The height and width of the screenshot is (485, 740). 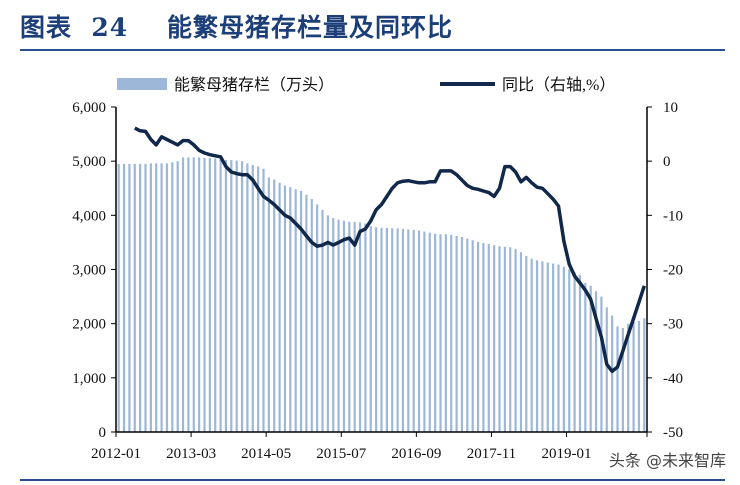 What do you see at coordinates (341, 454) in the screenshot?
I see `x-tick-label: 2015-07` at bounding box center [341, 454].